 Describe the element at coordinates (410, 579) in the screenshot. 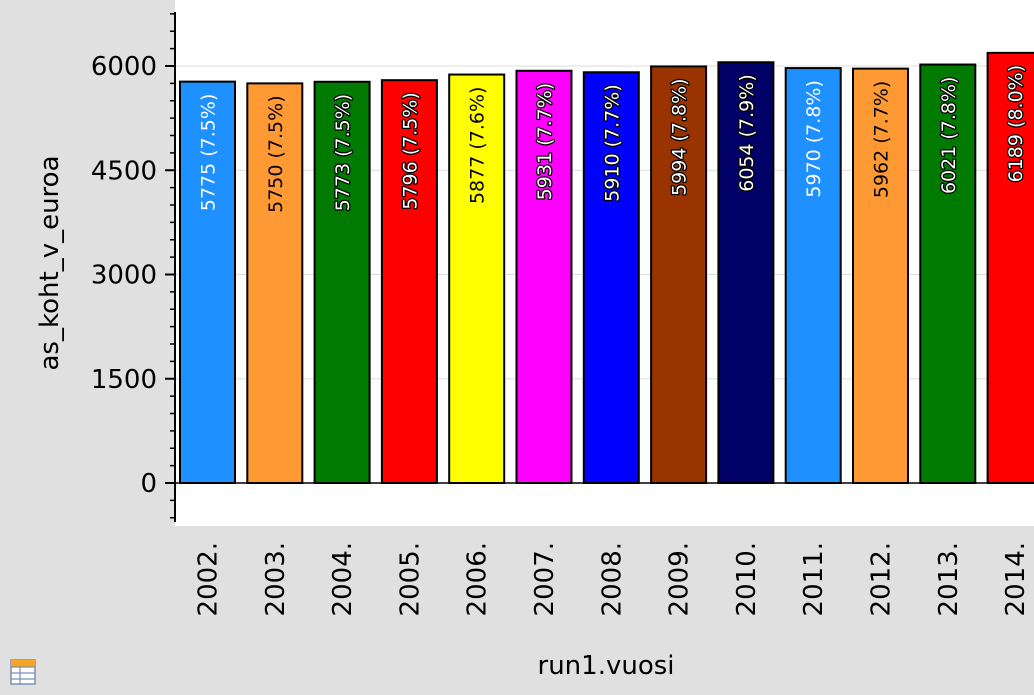

I see `x-tick-label-2005: 2005.` at that location.